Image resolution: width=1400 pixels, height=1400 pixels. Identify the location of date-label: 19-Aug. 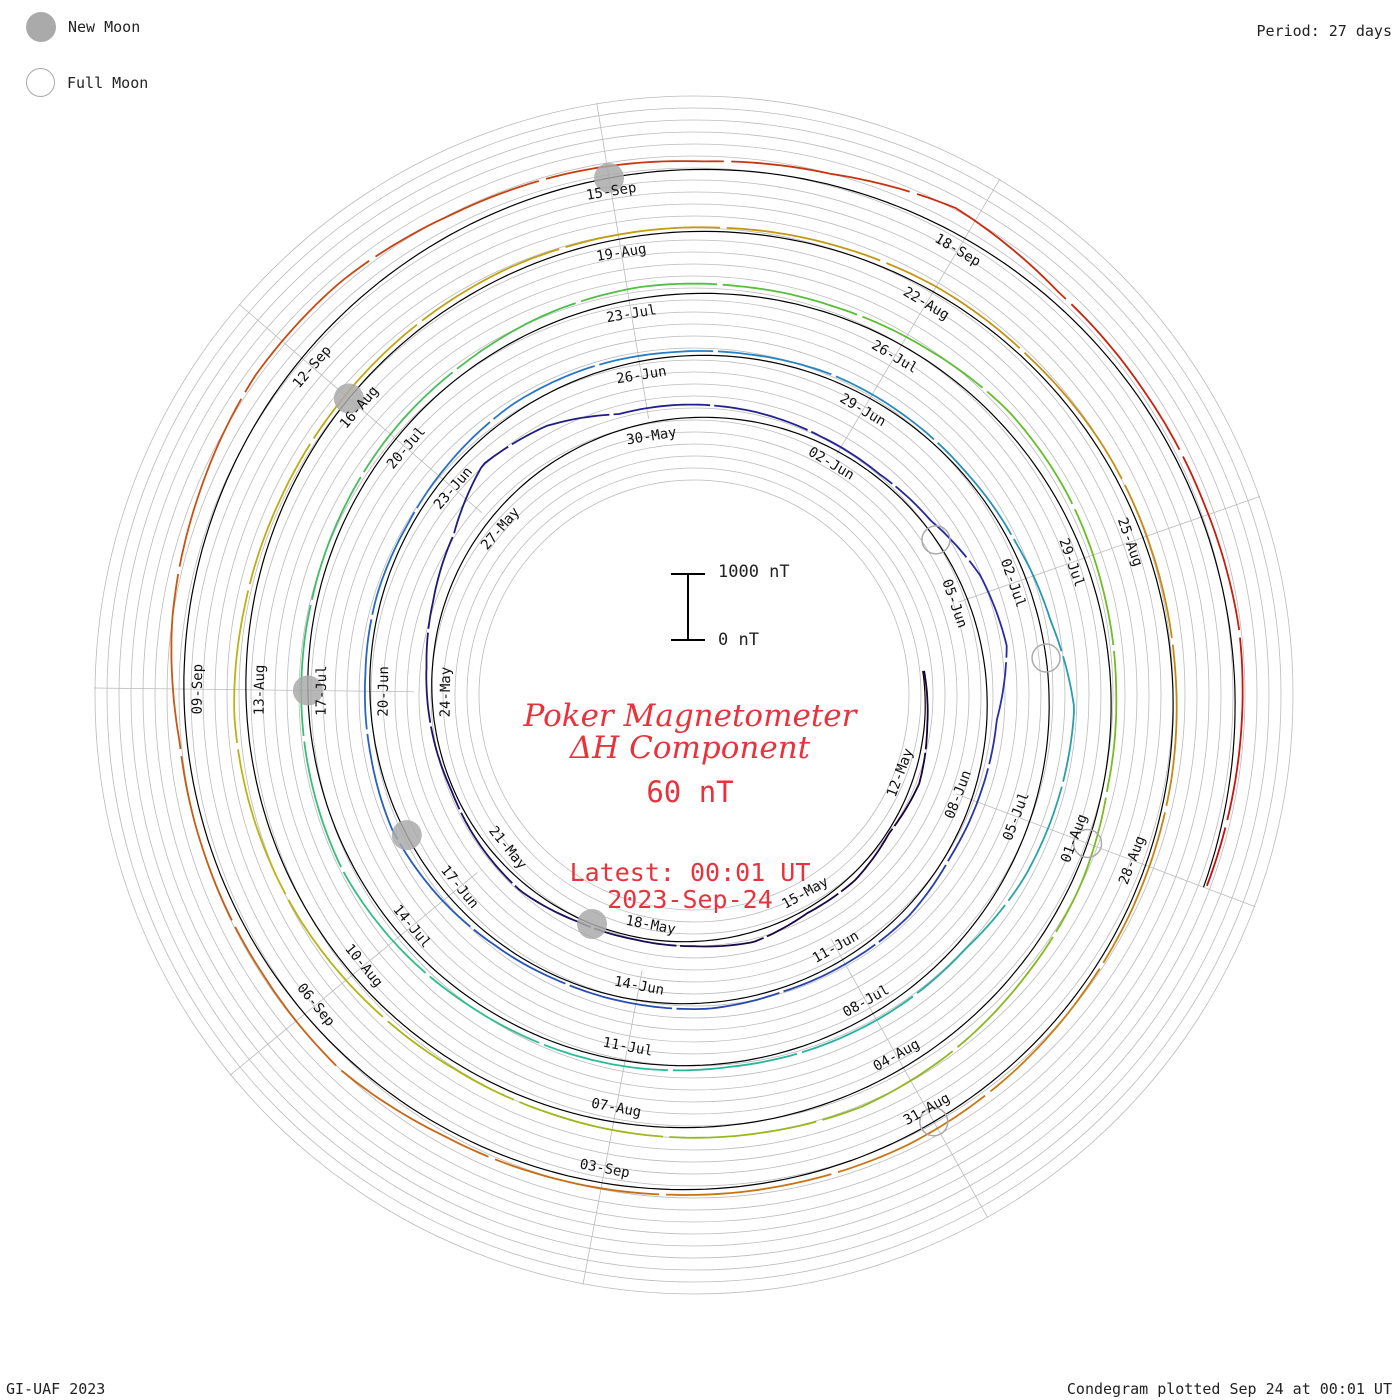
(621, 253).